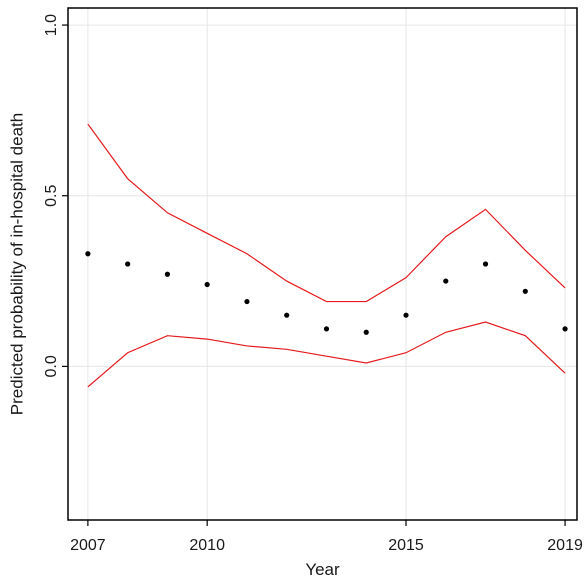 Image resolution: width=584 pixels, height=578 pixels. What do you see at coordinates (207, 545) in the screenshot?
I see `x-tick-label: 2010` at bounding box center [207, 545].